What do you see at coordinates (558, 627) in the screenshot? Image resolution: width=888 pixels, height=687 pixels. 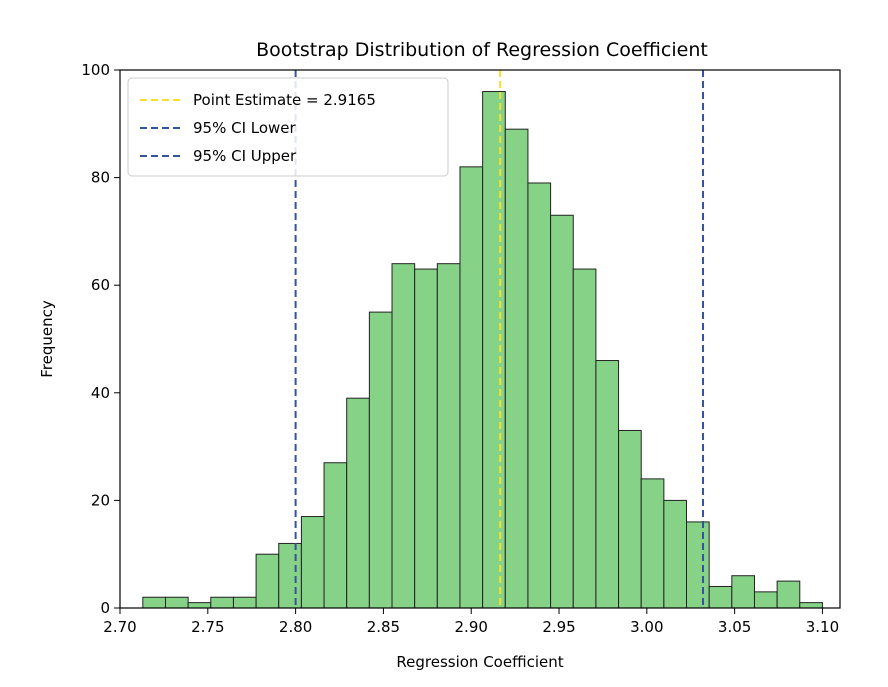 I see `x-tick-label: 2.95` at bounding box center [558, 627].